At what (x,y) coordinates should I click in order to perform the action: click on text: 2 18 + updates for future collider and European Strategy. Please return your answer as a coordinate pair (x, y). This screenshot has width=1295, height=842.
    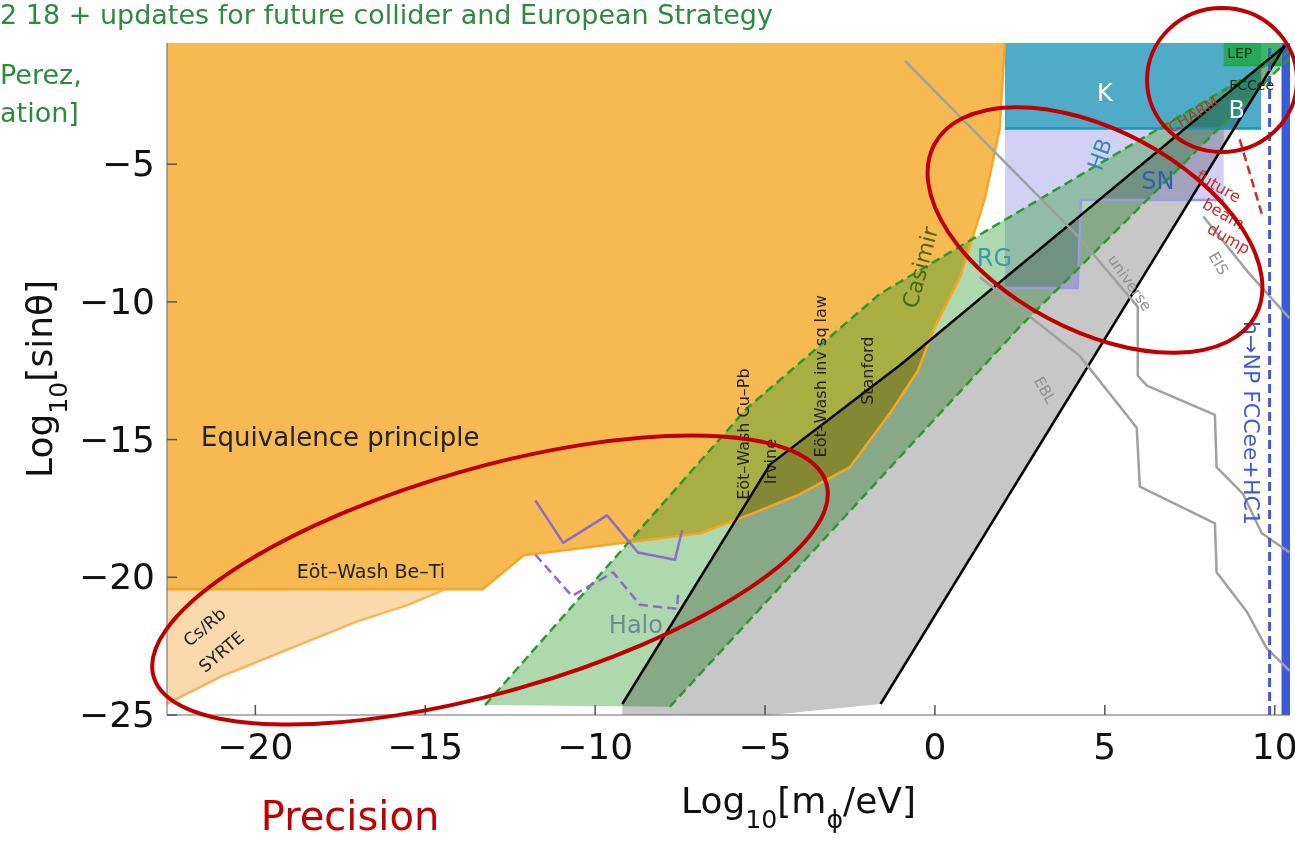
    Looking at the image, I should click on (386, 15).